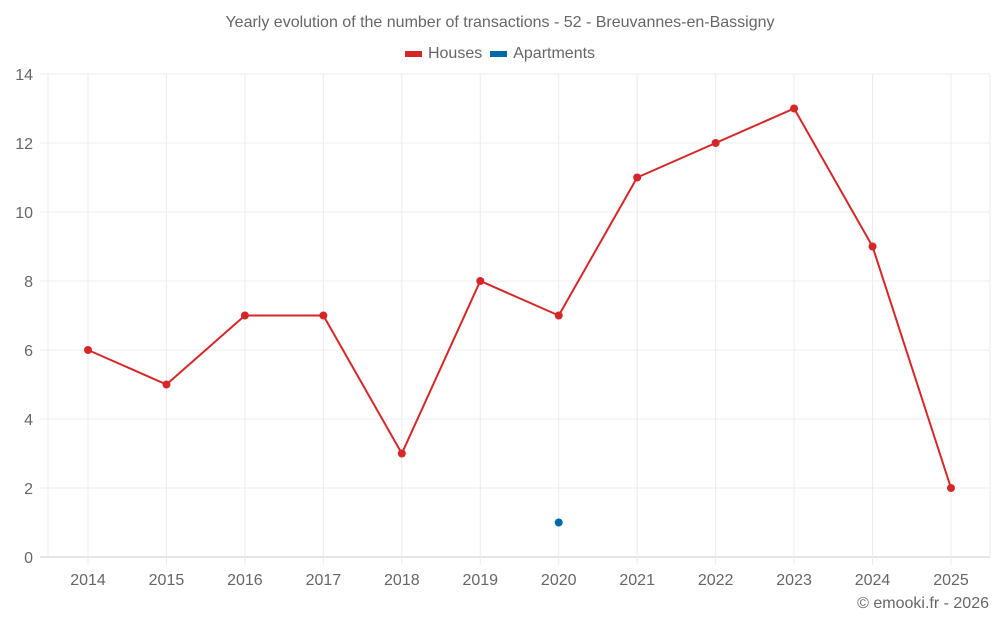 The width and height of the screenshot is (1000, 625). What do you see at coordinates (873, 580) in the screenshot?
I see `x-tick-label: 2024` at bounding box center [873, 580].